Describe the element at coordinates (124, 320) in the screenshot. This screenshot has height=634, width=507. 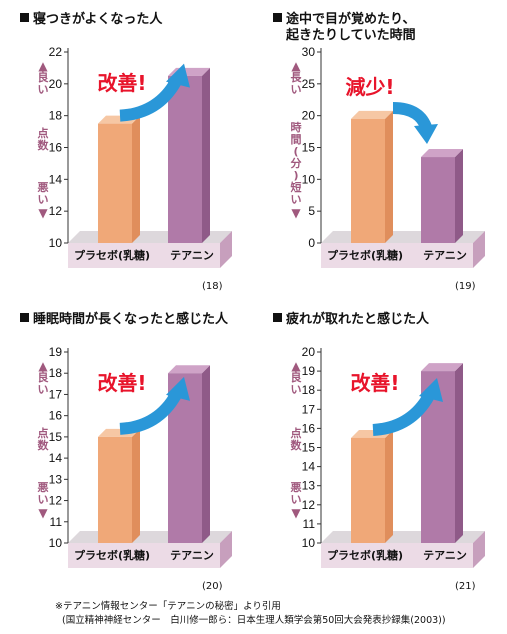
I see `chart-title: 睡眠時間が長くなったと感じた人` at that location.